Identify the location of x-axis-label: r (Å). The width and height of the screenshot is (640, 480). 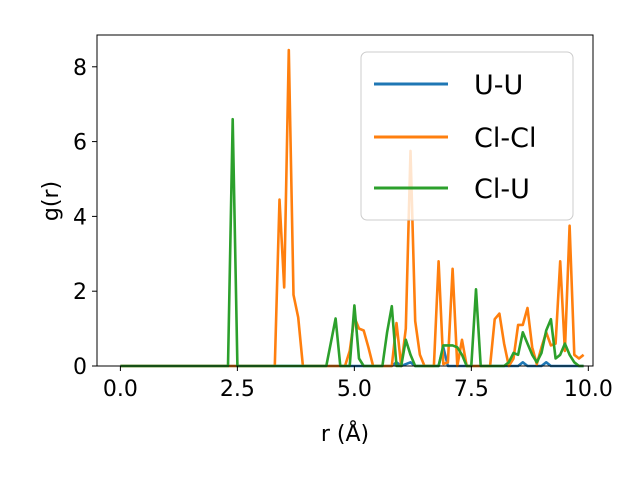
(345, 433).